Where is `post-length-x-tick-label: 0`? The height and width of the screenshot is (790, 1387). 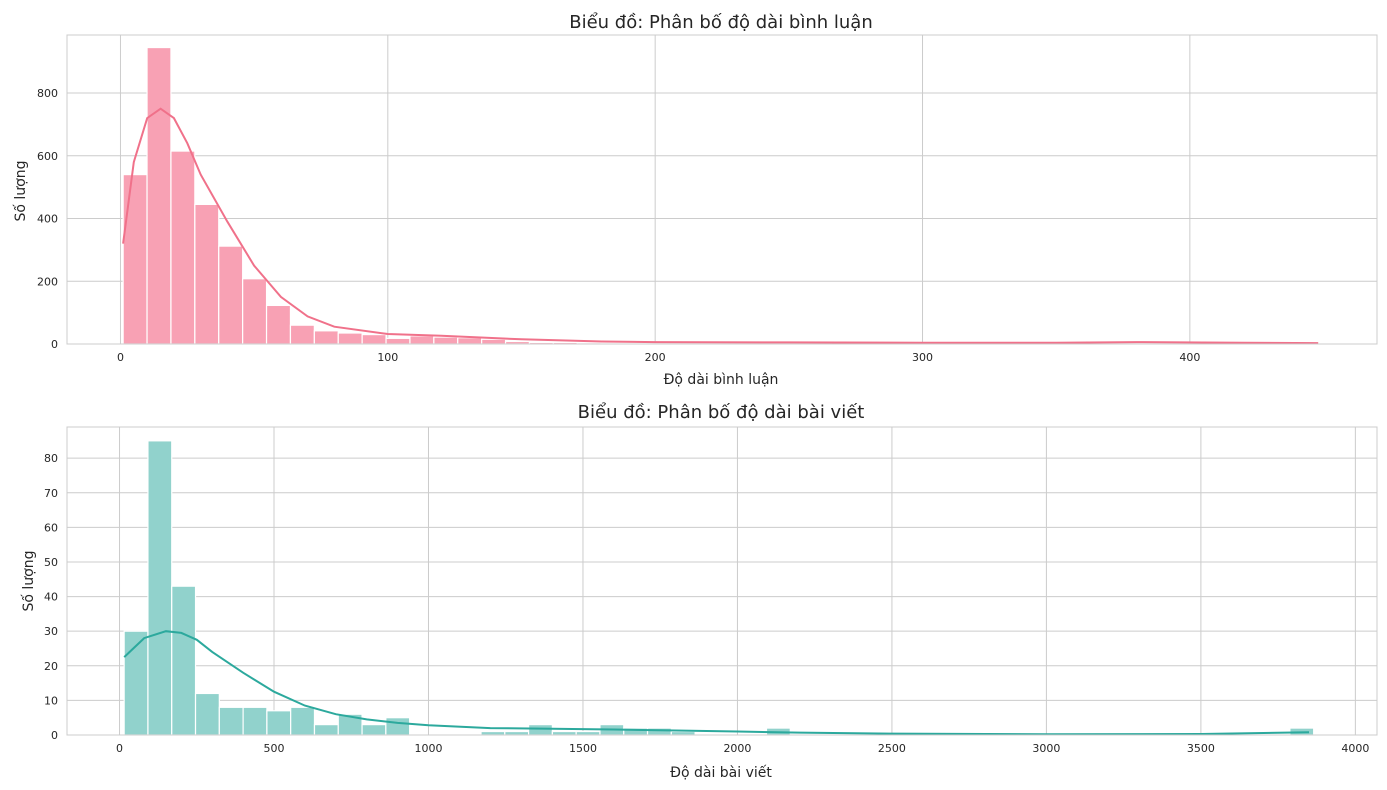 post-length-x-tick-label: 0 is located at coordinates (119, 748).